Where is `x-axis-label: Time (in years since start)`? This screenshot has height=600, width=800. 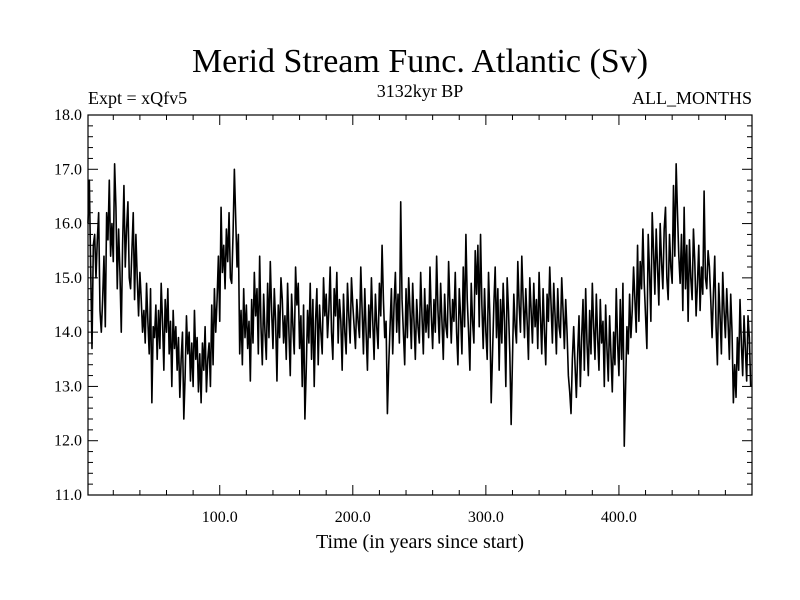 x-axis-label: Time (in years since start) is located at coordinates (420, 542).